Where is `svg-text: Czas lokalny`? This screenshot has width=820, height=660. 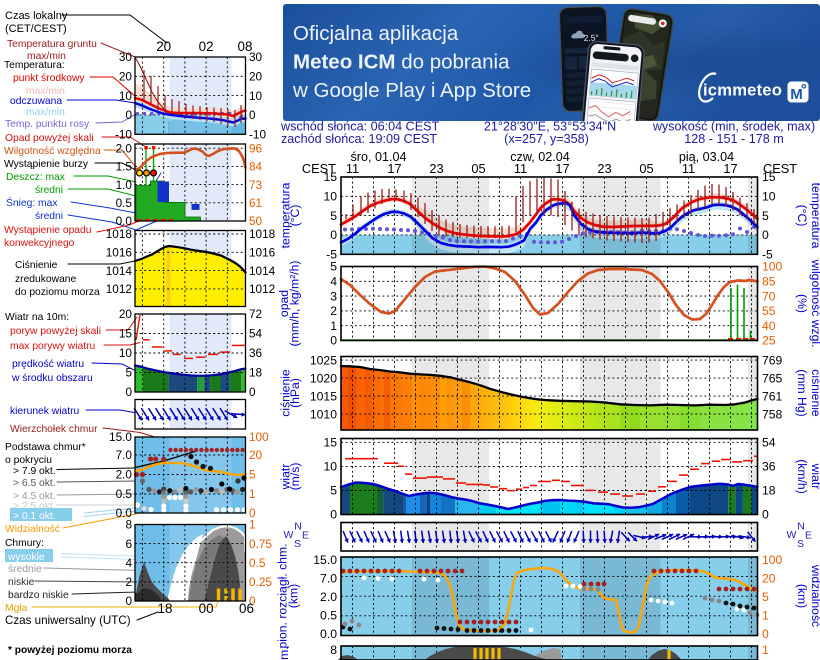 svg-text: Czas lokalny is located at coordinates (36, 16).